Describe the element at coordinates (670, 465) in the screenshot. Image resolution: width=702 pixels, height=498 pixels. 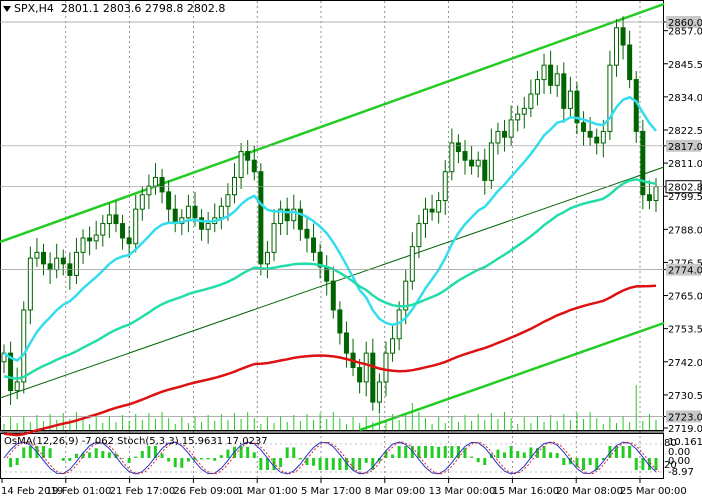
I see `stoch-axis-label: 20` at that location.